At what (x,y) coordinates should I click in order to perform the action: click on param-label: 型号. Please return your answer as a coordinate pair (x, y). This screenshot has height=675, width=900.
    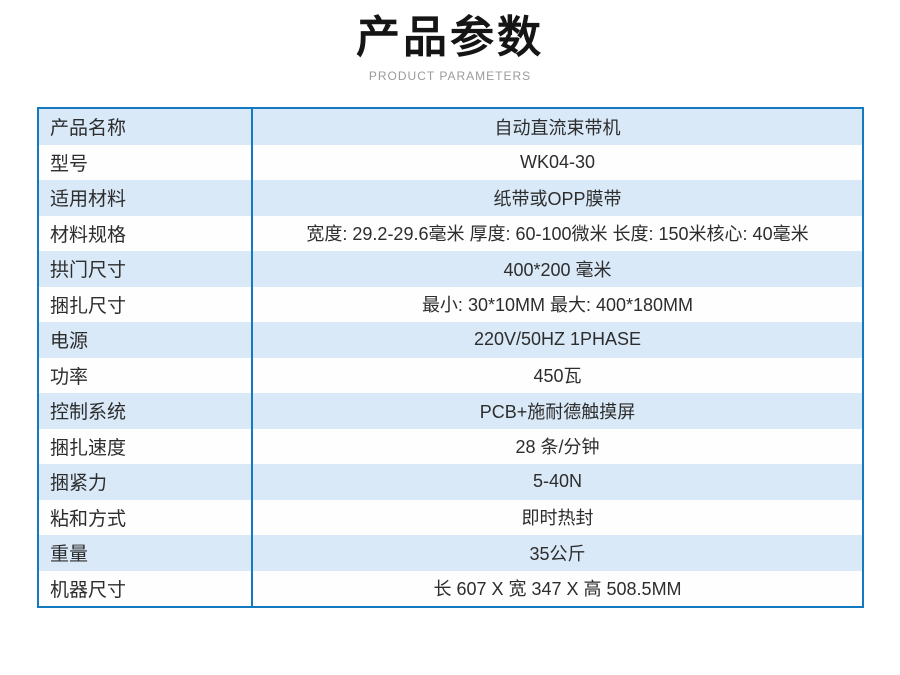
    Looking at the image, I should click on (146, 162).